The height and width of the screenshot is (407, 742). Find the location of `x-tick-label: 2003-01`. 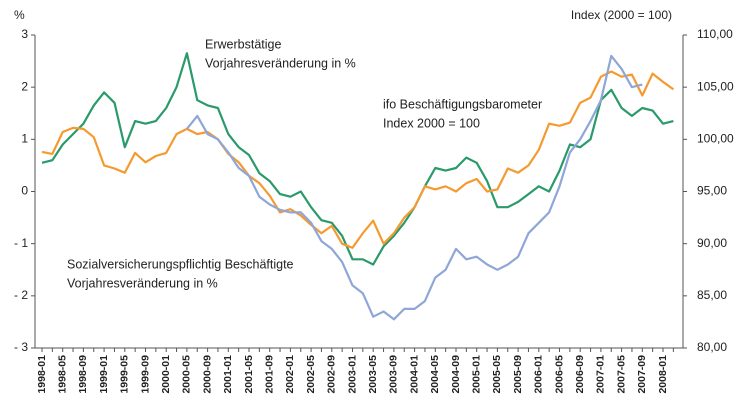

x-tick-label: 2003-01 is located at coordinates (352, 374).